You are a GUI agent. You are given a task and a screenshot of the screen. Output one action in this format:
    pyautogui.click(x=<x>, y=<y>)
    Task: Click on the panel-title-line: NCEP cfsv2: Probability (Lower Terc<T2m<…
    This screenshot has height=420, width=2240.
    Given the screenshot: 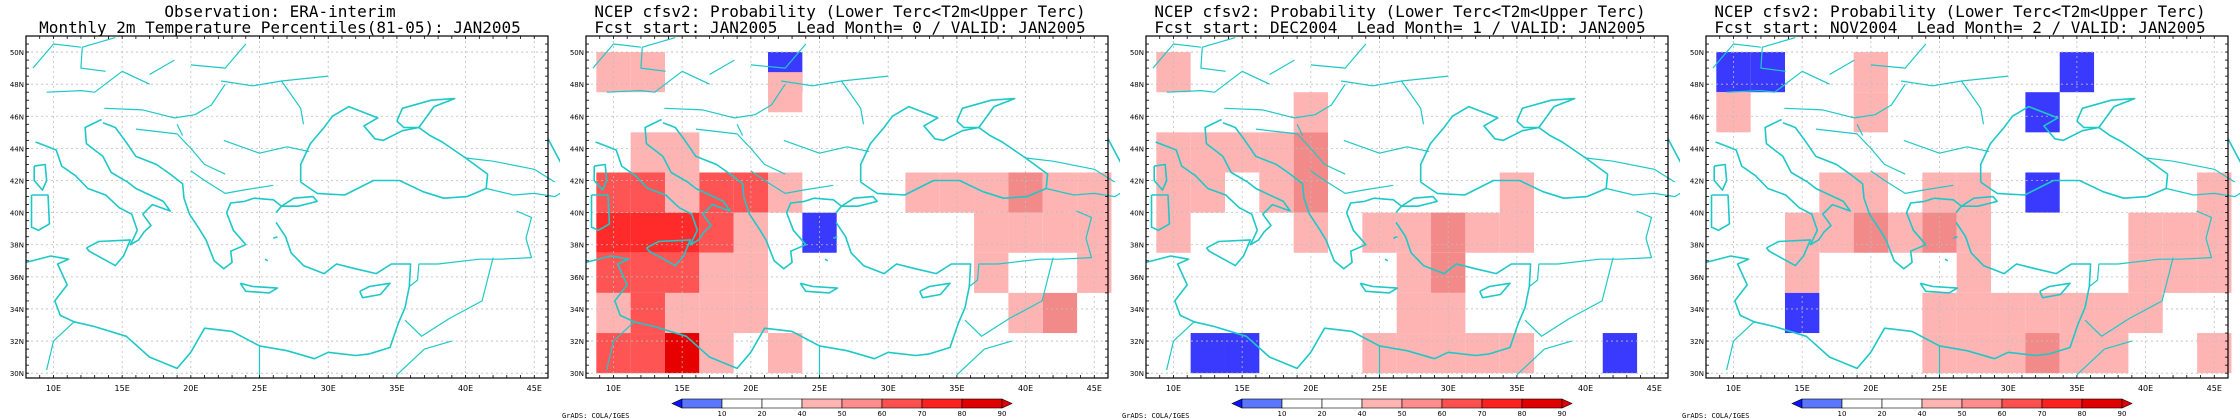 What is the action you would take?
    pyautogui.click(x=1960, y=11)
    